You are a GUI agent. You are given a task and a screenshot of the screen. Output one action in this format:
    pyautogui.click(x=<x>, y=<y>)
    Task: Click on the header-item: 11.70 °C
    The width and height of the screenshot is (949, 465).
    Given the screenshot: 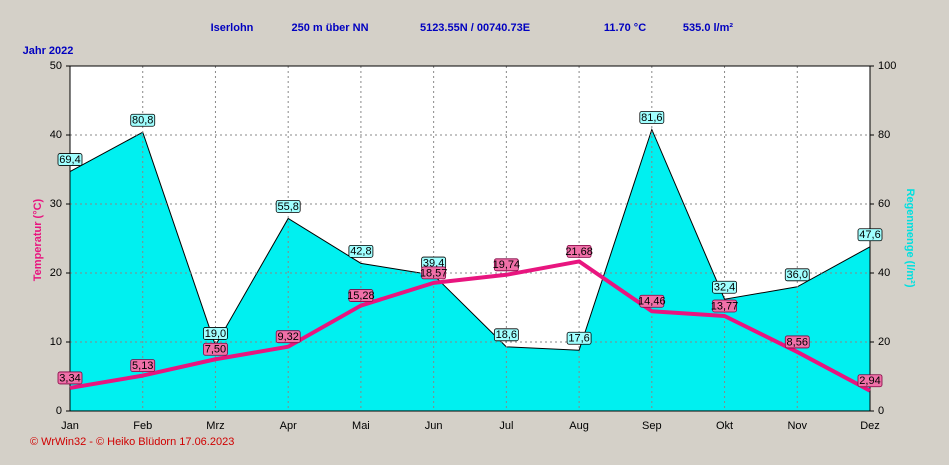 What is the action you would take?
    pyautogui.click(x=625, y=28)
    